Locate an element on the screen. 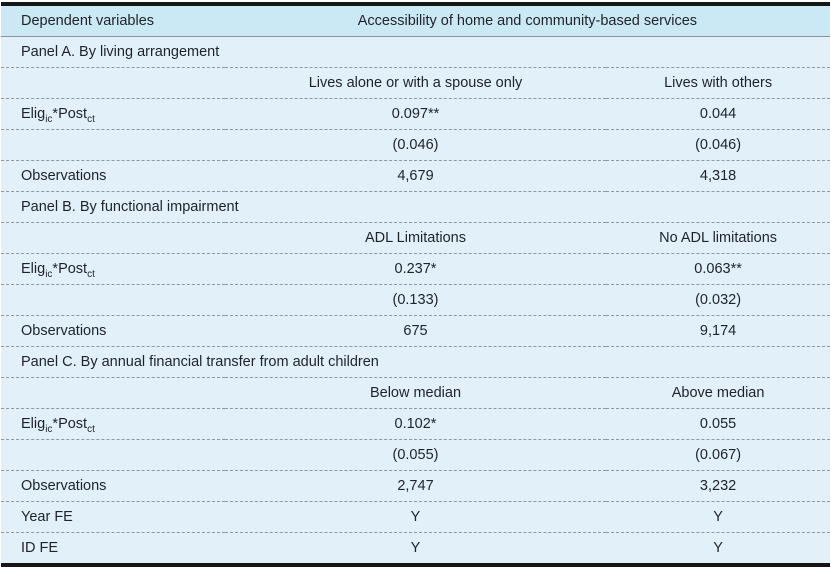  column-header: Lives alone or with a spouse only is located at coordinates (415, 83).